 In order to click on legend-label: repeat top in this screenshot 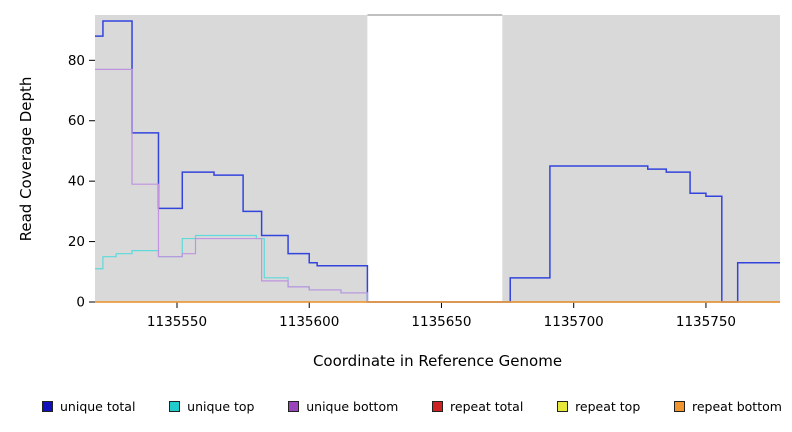, I will do `click(608, 406)`.